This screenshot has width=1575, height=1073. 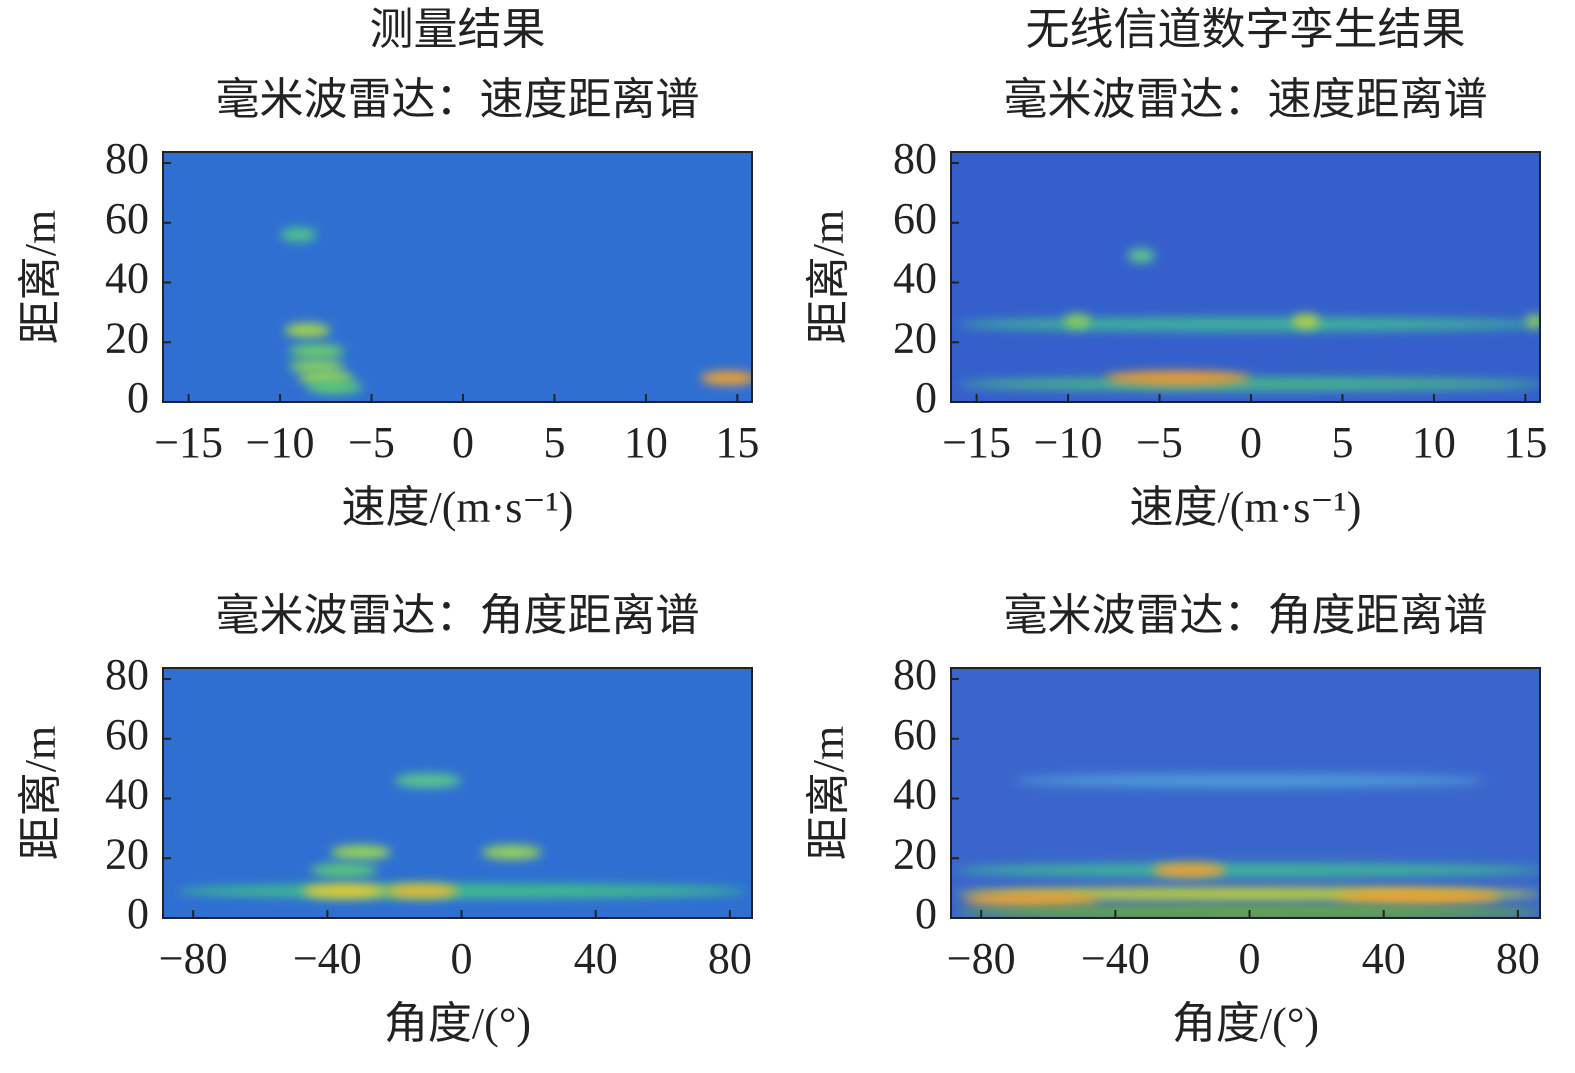 What do you see at coordinates (1246, 29) in the screenshot?
I see `group-title: 无线信道数字孪生结果` at bounding box center [1246, 29].